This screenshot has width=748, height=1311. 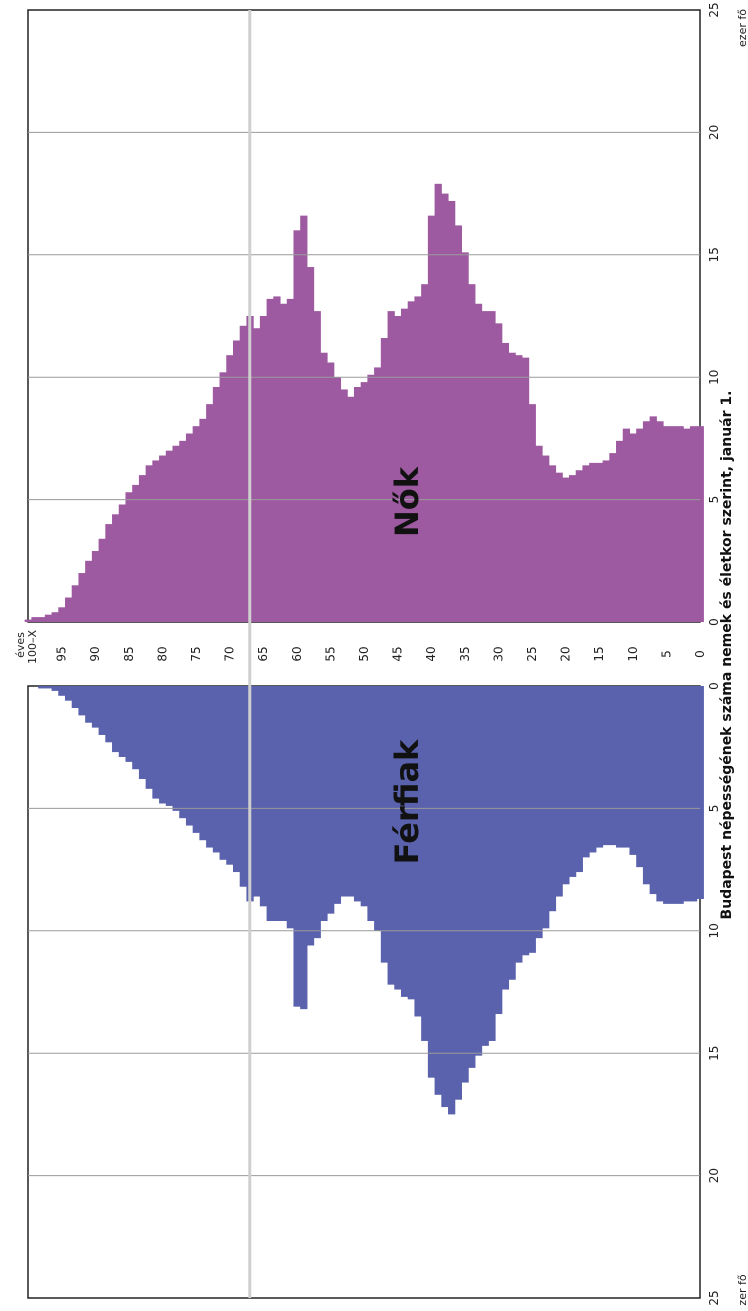 I want to click on age-tick: 50, so click(x=364, y=653).